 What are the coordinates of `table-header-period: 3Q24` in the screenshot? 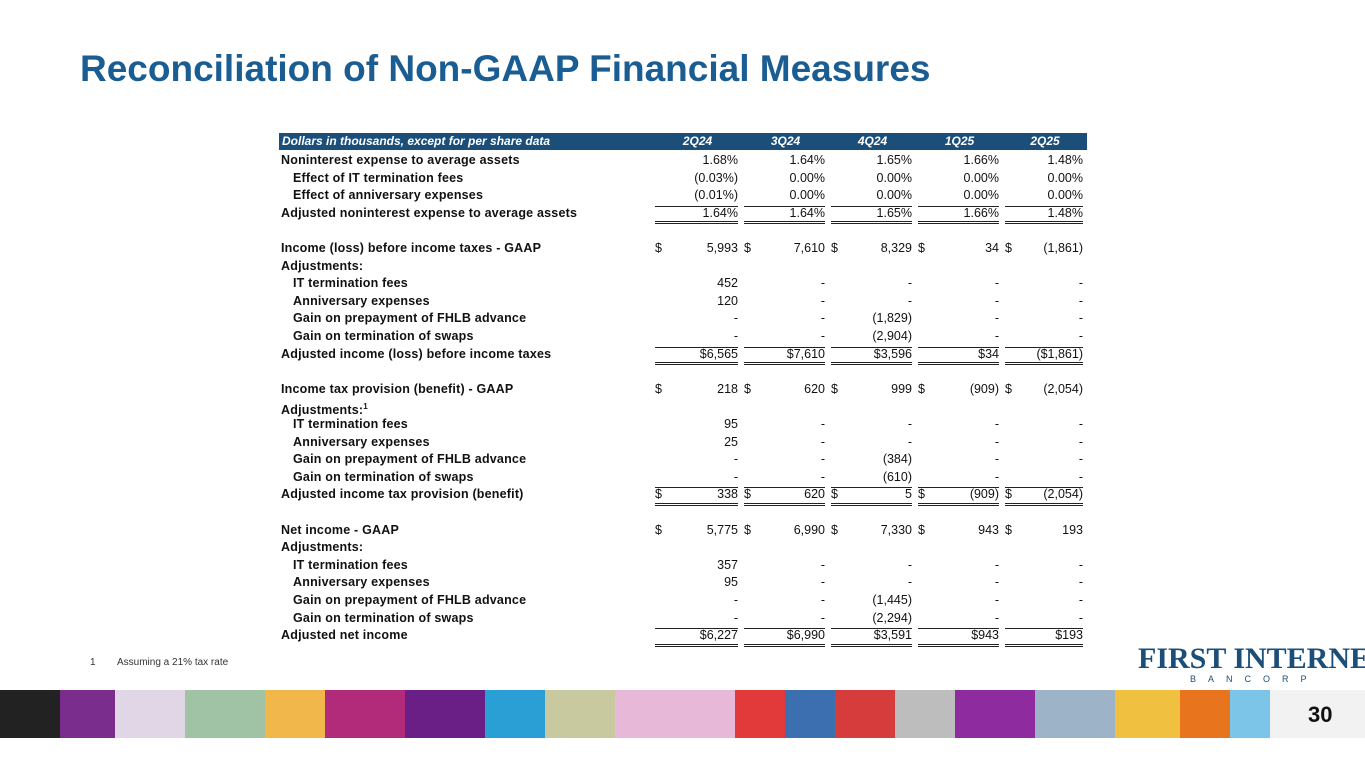 It's located at (785, 141).